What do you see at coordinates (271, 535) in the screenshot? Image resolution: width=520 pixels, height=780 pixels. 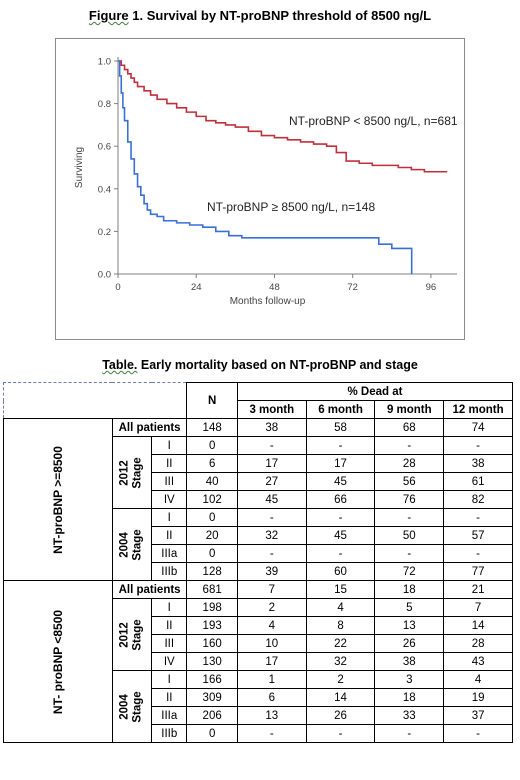 I see `table-cell: 32` at bounding box center [271, 535].